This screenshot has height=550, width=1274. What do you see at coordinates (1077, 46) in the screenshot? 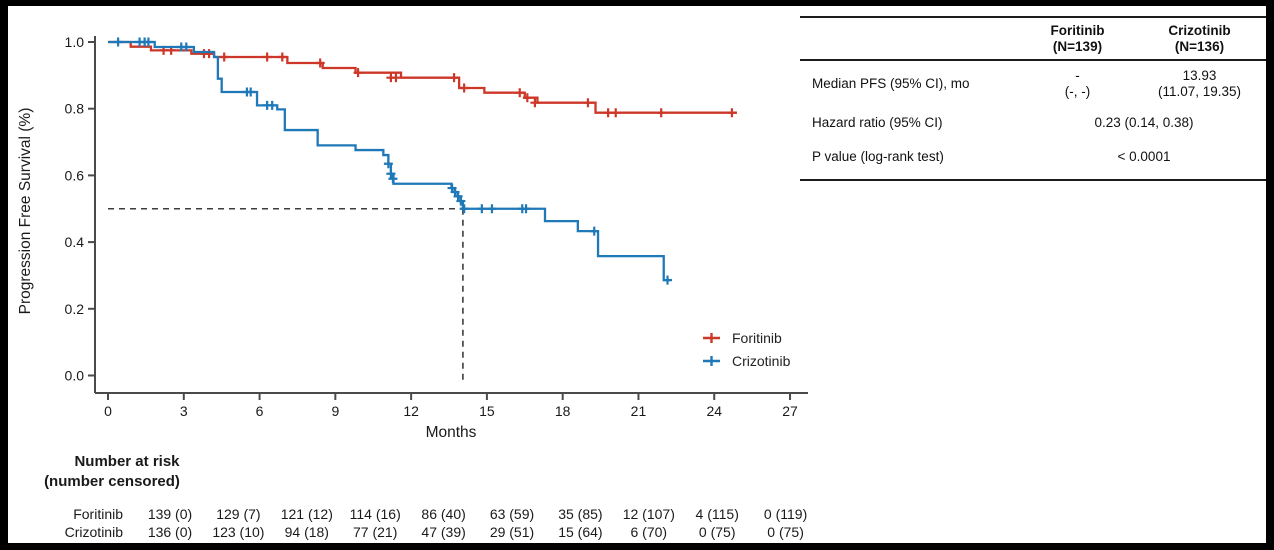
I see `stats-col-foritinib-n: (N=139)` at bounding box center [1077, 46].